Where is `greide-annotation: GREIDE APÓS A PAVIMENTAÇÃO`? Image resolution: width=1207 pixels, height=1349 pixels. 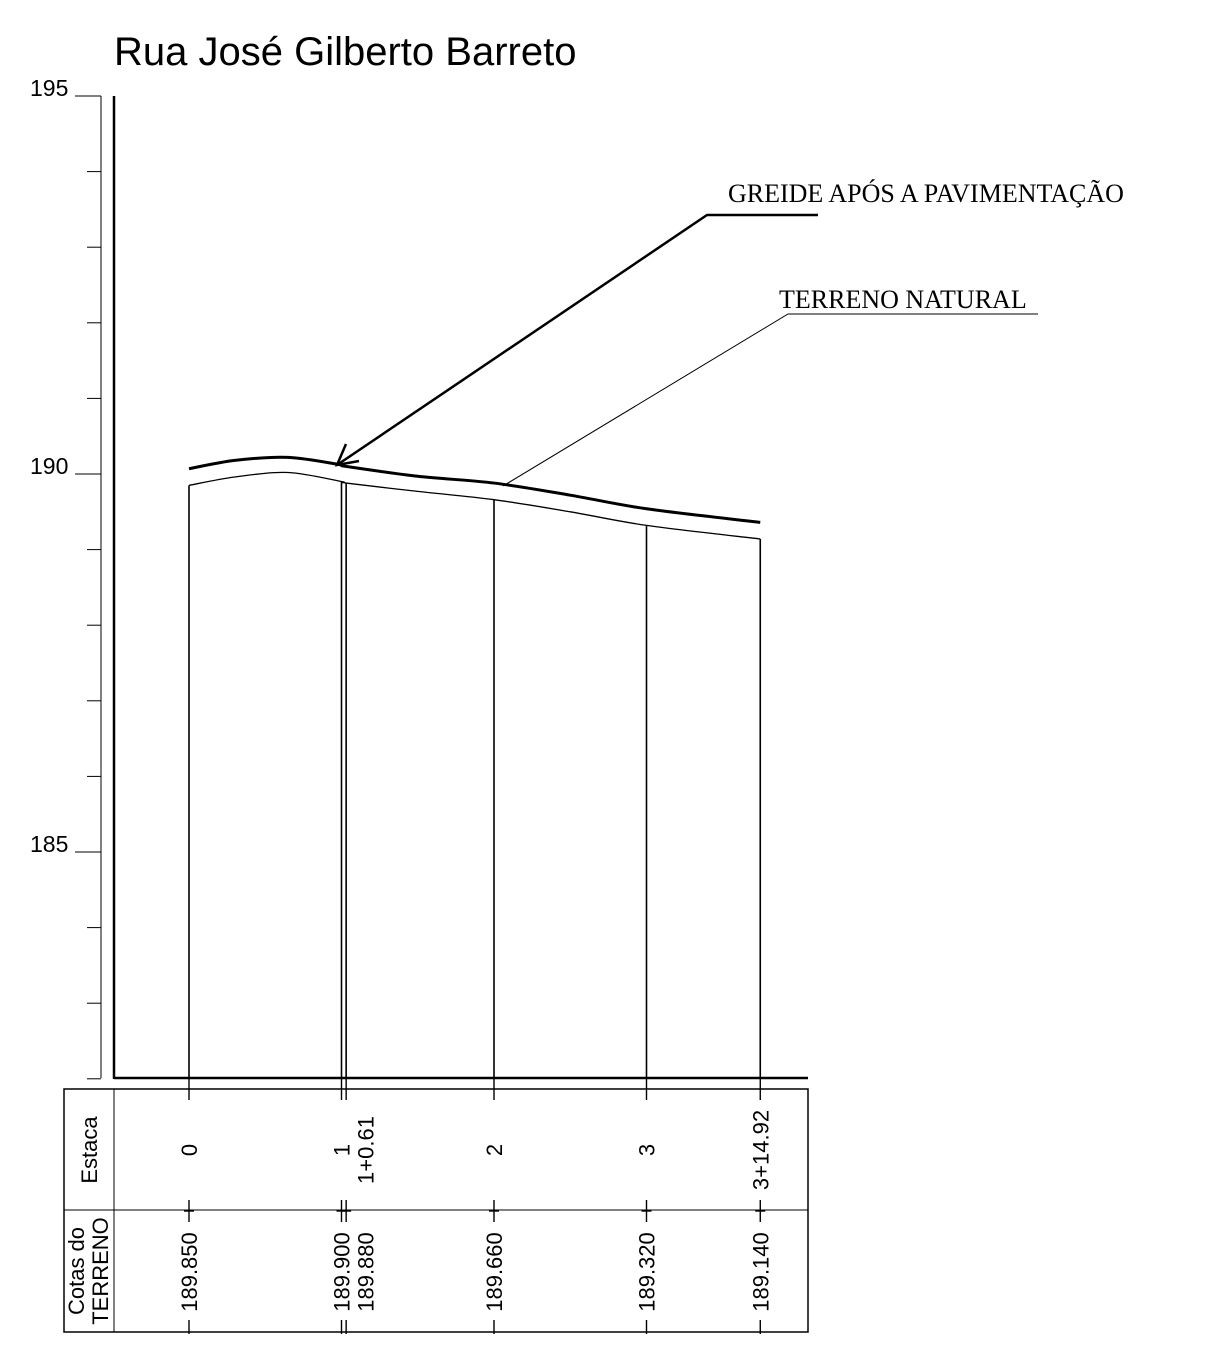 greide-annotation: GREIDE APÓS A PAVIMENTAÇÃO is located at coordinates (926, 193).